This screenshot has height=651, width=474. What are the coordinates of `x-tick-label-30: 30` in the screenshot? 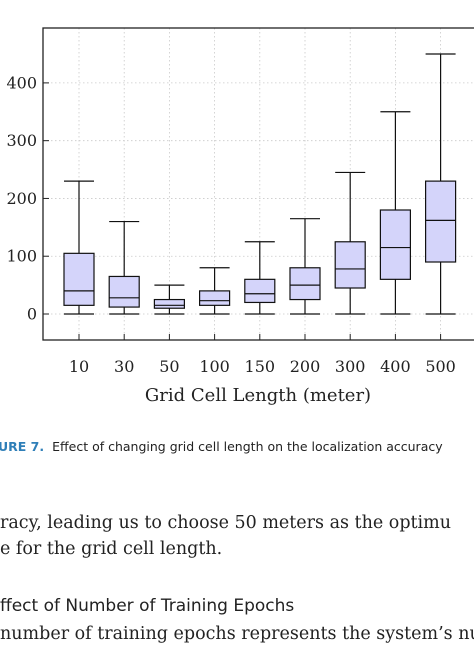 It's located at (124, 366).